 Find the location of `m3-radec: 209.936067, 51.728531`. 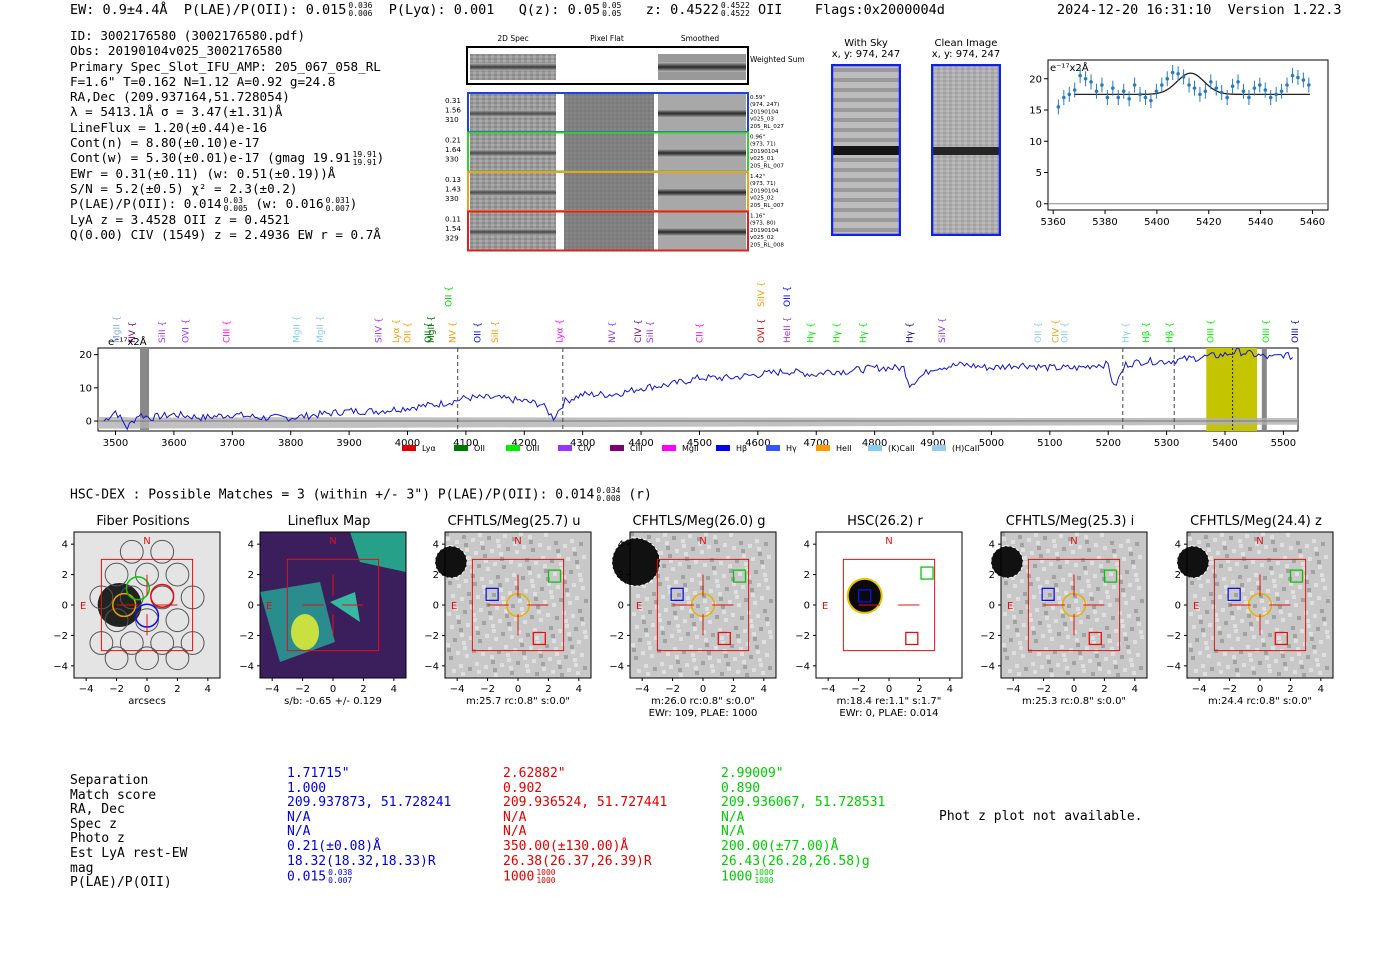

m3-radec: 209.936067, 51.728531 is located at coordinates (803, 803).